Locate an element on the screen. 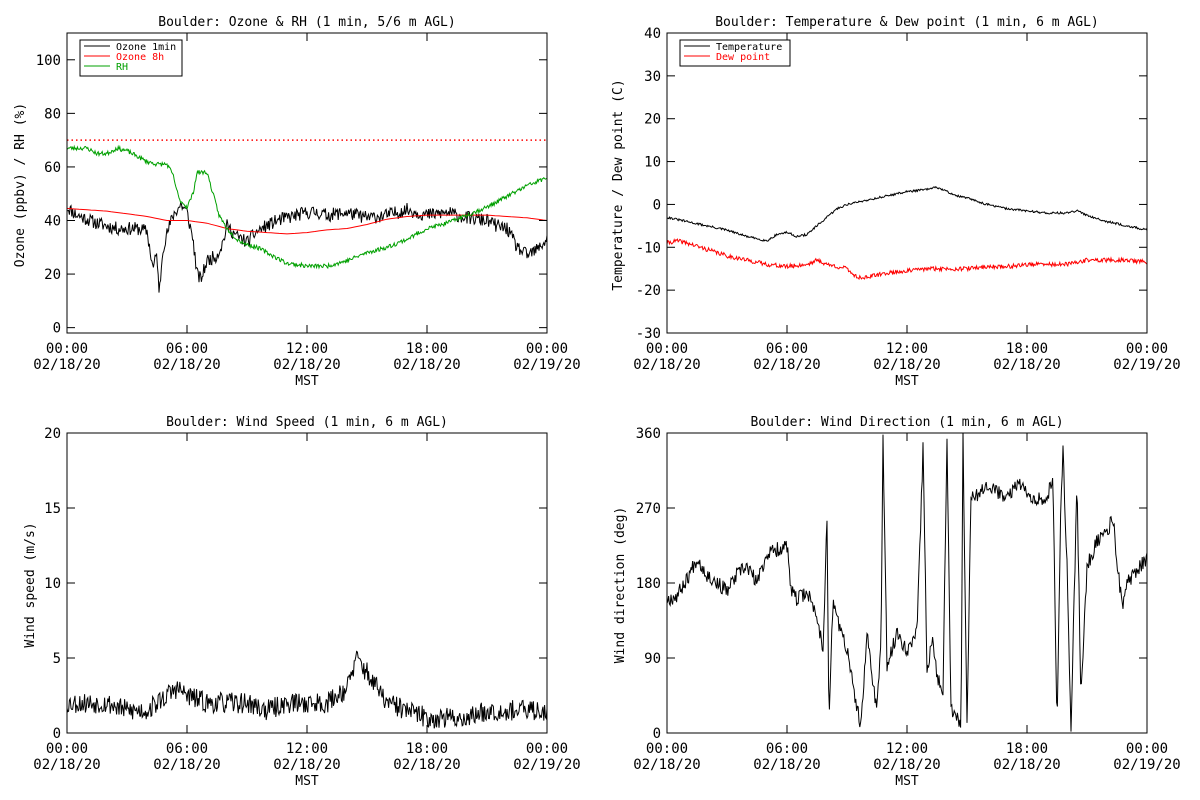  y-tick-label: 30 is located at coordinates (652, 77).